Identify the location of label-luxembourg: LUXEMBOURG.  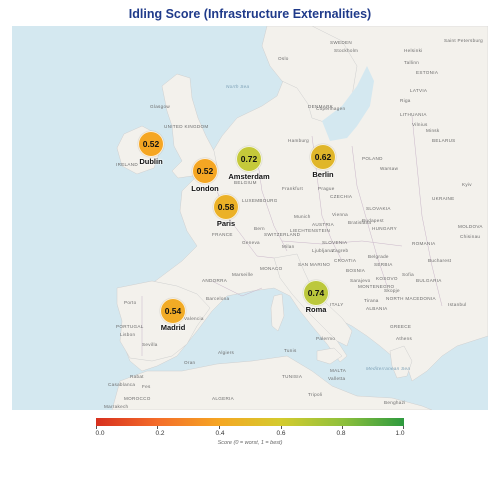
(260, 200).